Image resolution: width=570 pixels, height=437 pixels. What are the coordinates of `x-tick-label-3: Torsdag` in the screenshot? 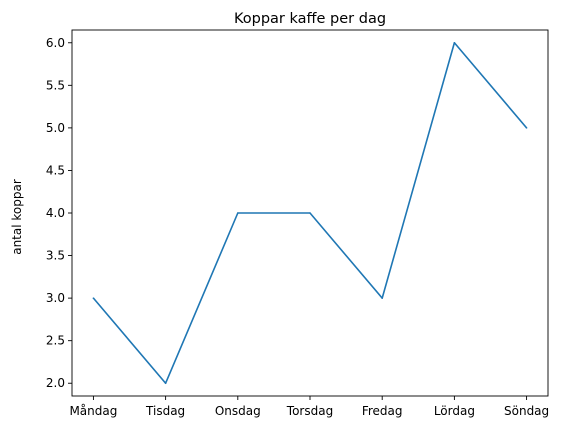 It's located at (309, 411).